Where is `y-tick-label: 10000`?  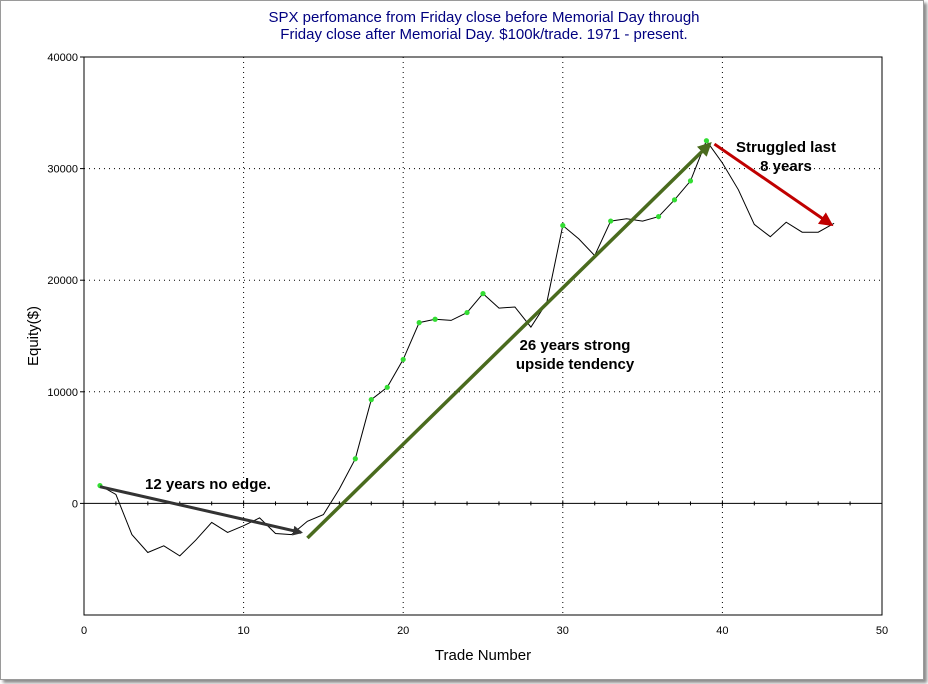
y-tick-label: 10000 is located at coordinates (62, 393).